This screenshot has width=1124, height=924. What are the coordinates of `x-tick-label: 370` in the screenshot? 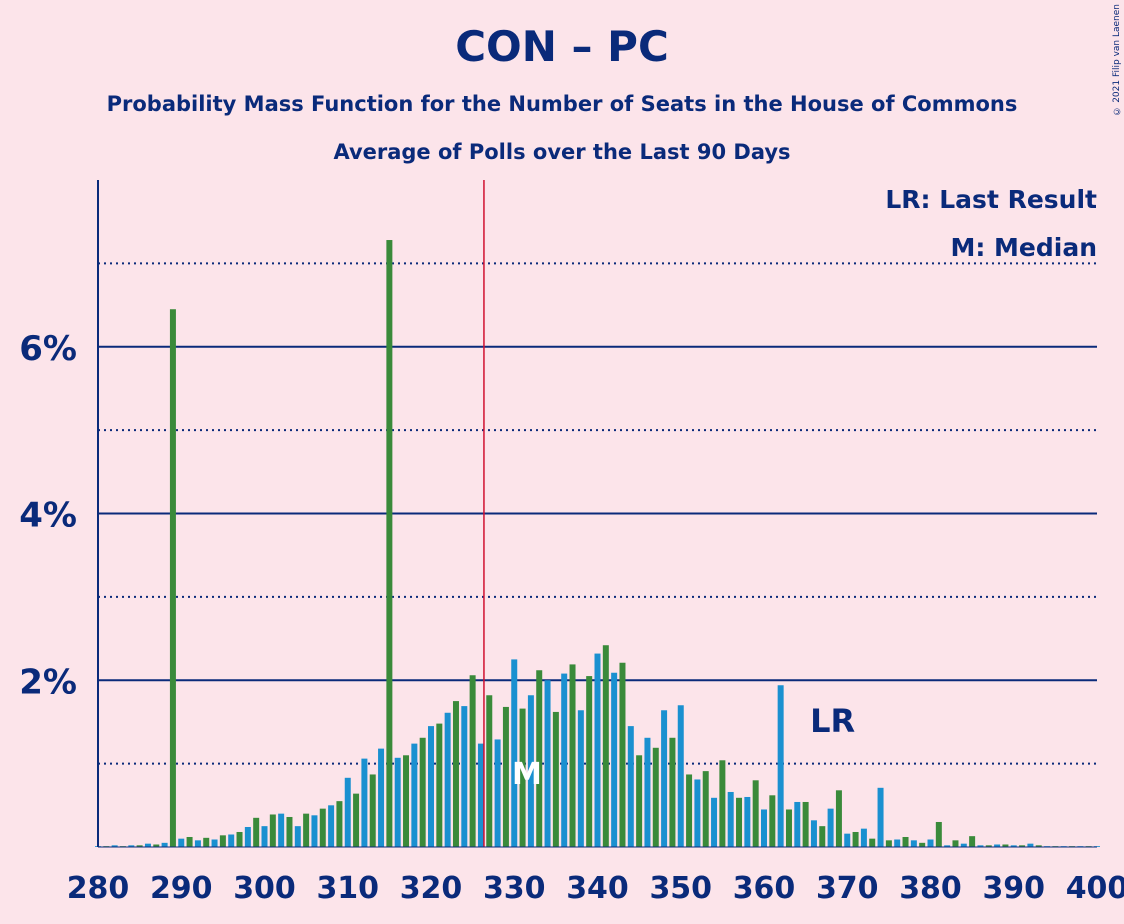 It's located at (847, 888).